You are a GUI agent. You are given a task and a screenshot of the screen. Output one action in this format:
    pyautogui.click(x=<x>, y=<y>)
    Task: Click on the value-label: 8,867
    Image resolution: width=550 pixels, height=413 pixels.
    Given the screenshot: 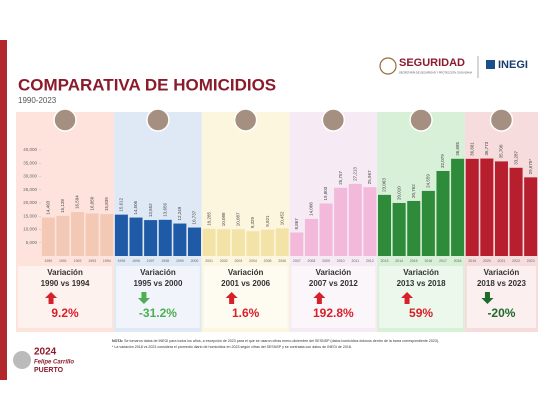 What is the action you would take?
    pyautogui.click(x=296, y=224)
    